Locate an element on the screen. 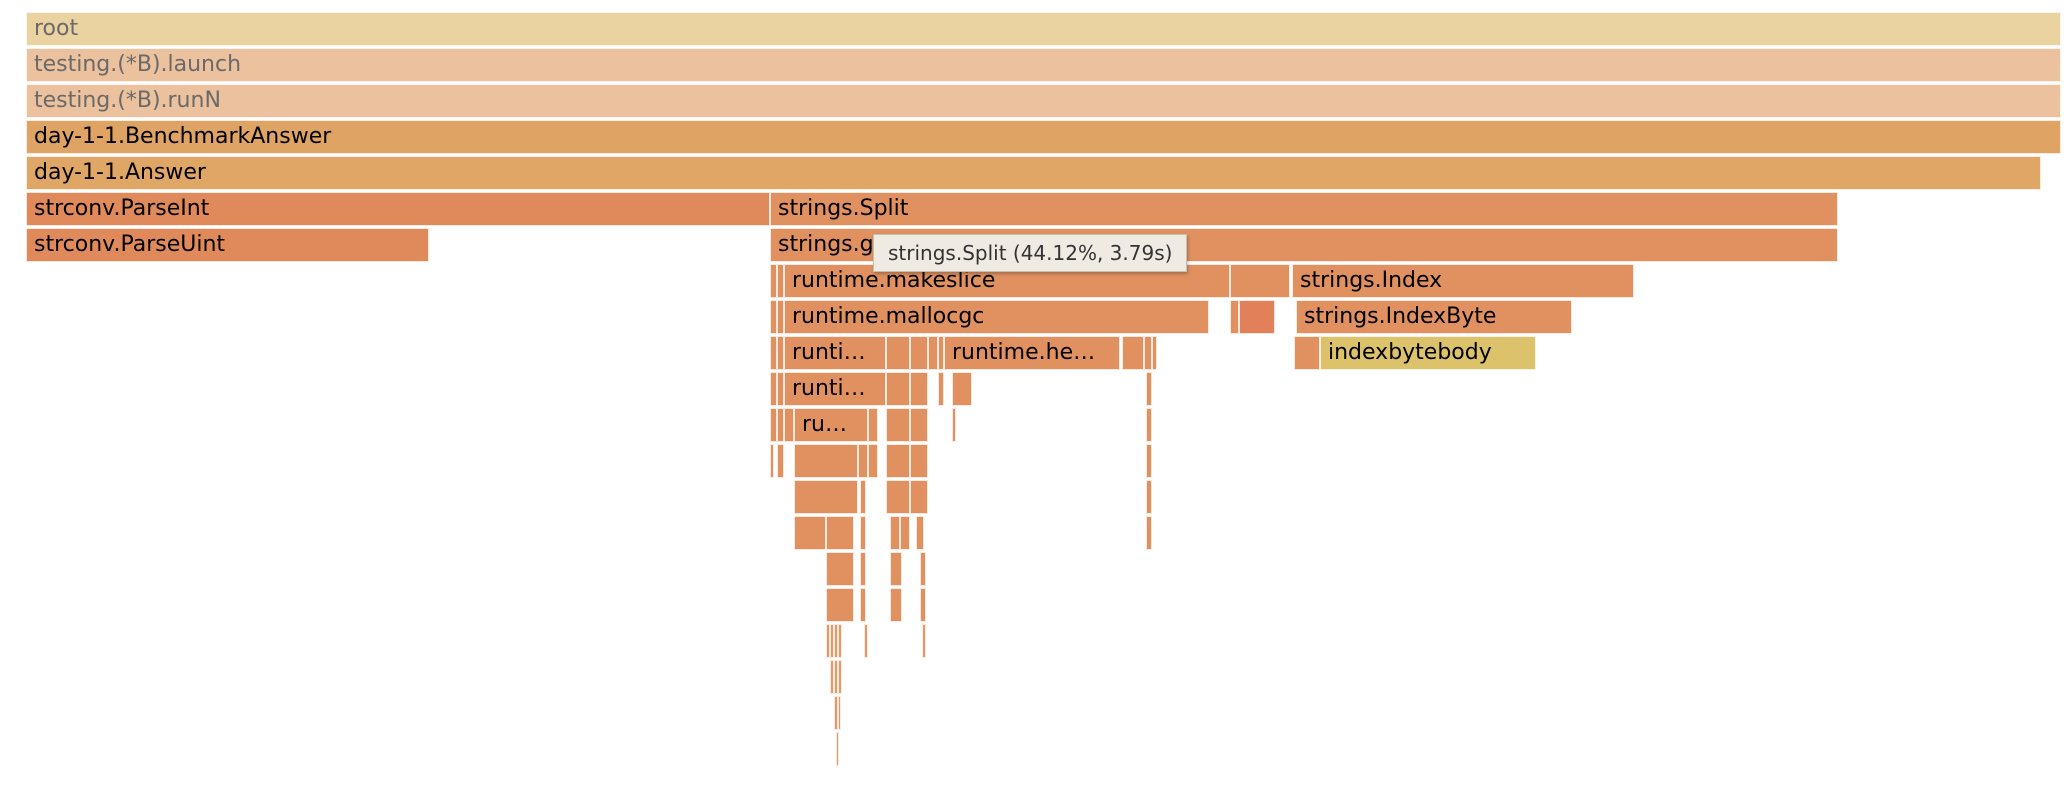 The height and width of the screenshot is (794, 2064). frame-testing-b-runn: testing.(*B).runN is located at coordinates (1043, 101).